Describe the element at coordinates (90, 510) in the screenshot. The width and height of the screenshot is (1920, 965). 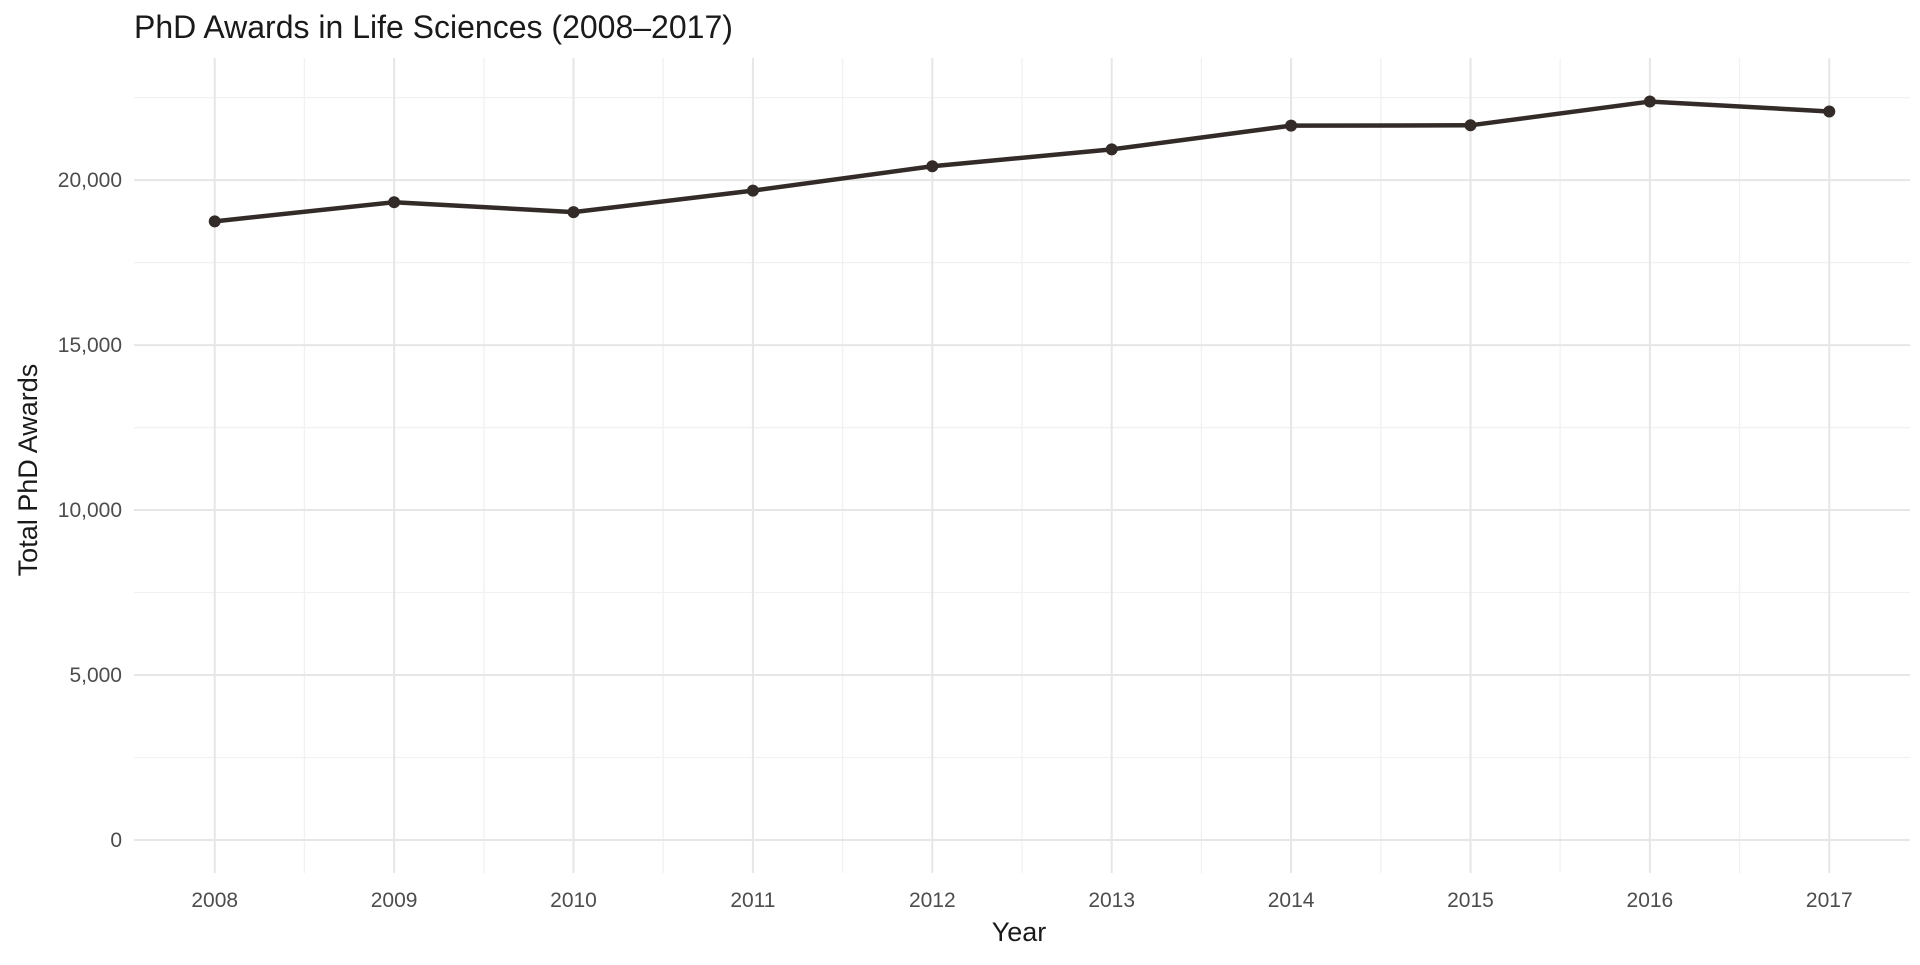
I see `y-tick-label: 10,000` at that location.